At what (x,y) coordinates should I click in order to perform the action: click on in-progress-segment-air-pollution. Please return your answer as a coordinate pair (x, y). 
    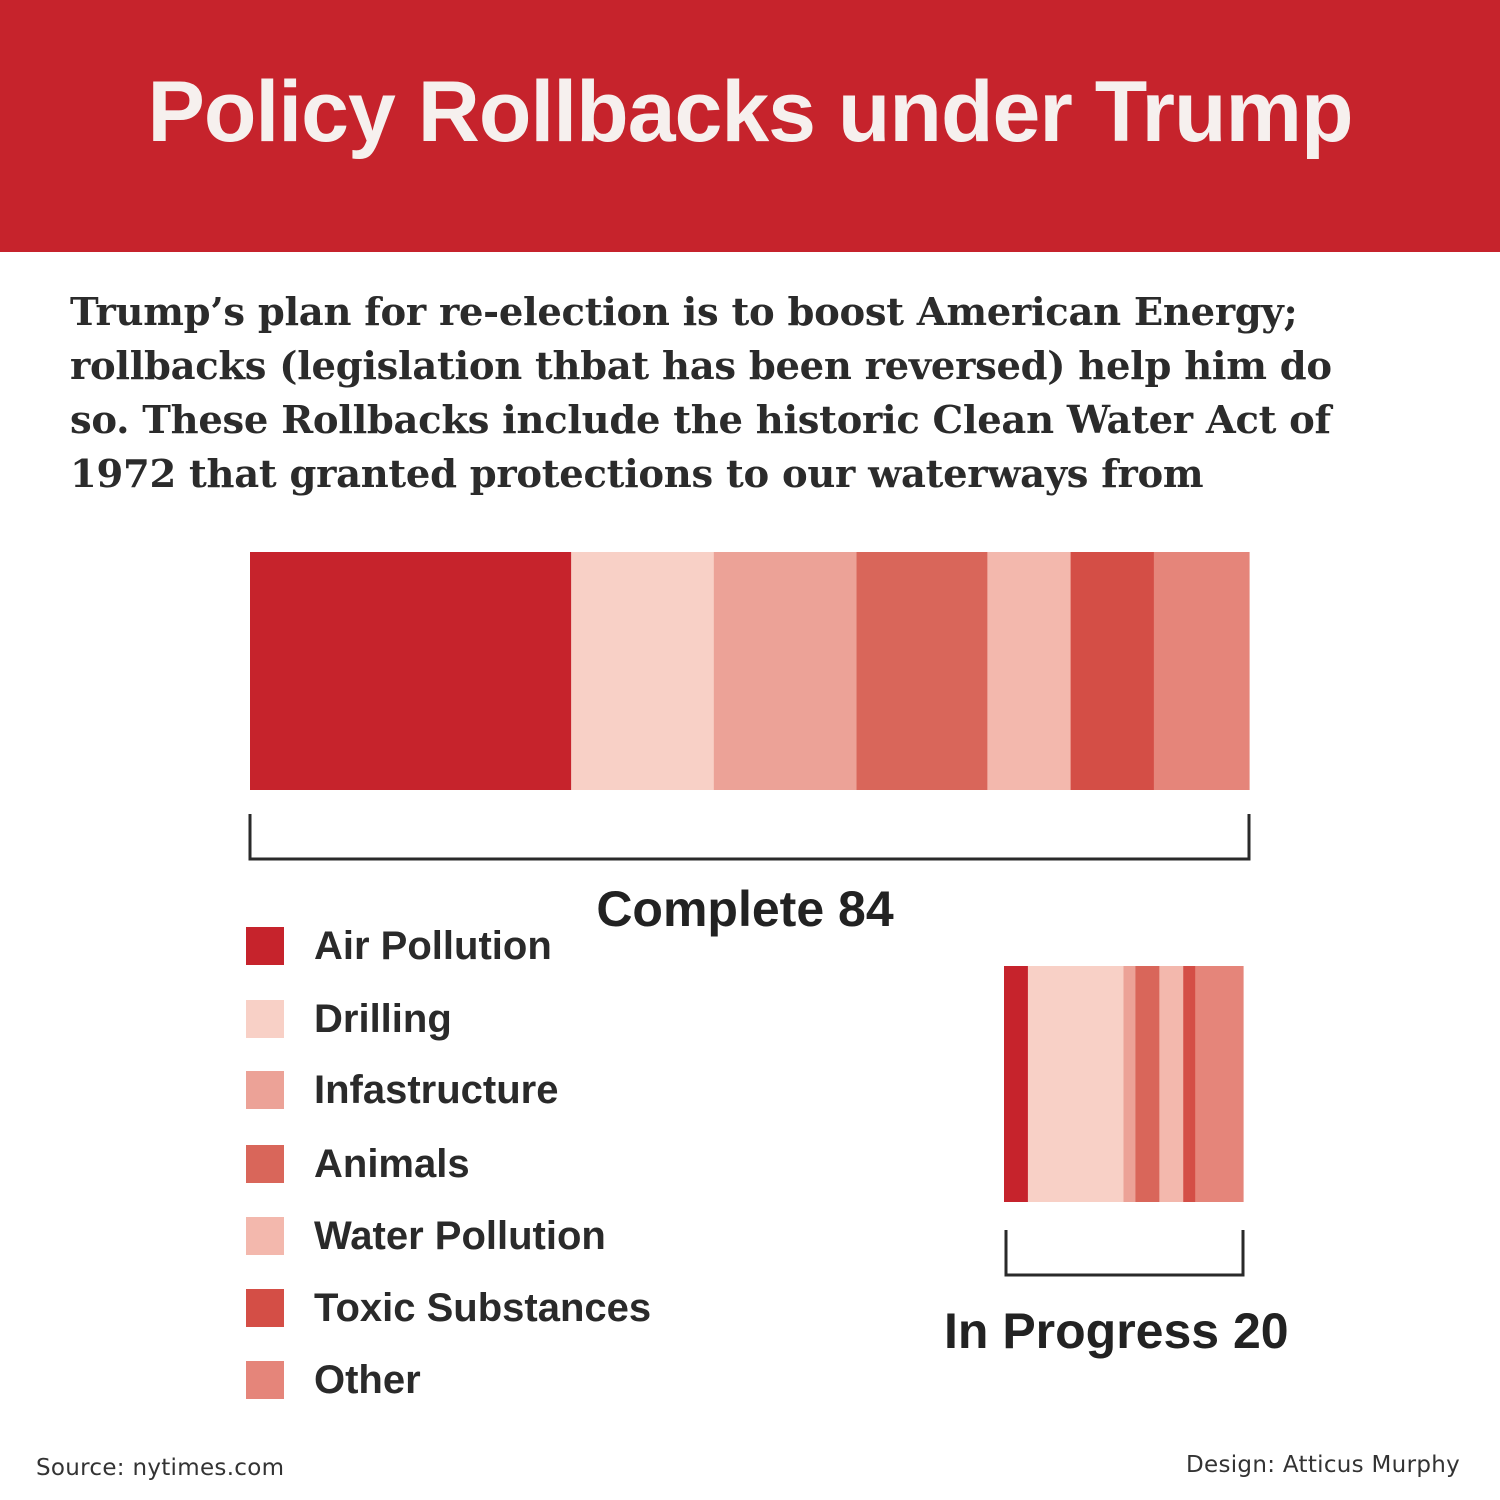
    Looking at the image, I should click on (1016, 1084).